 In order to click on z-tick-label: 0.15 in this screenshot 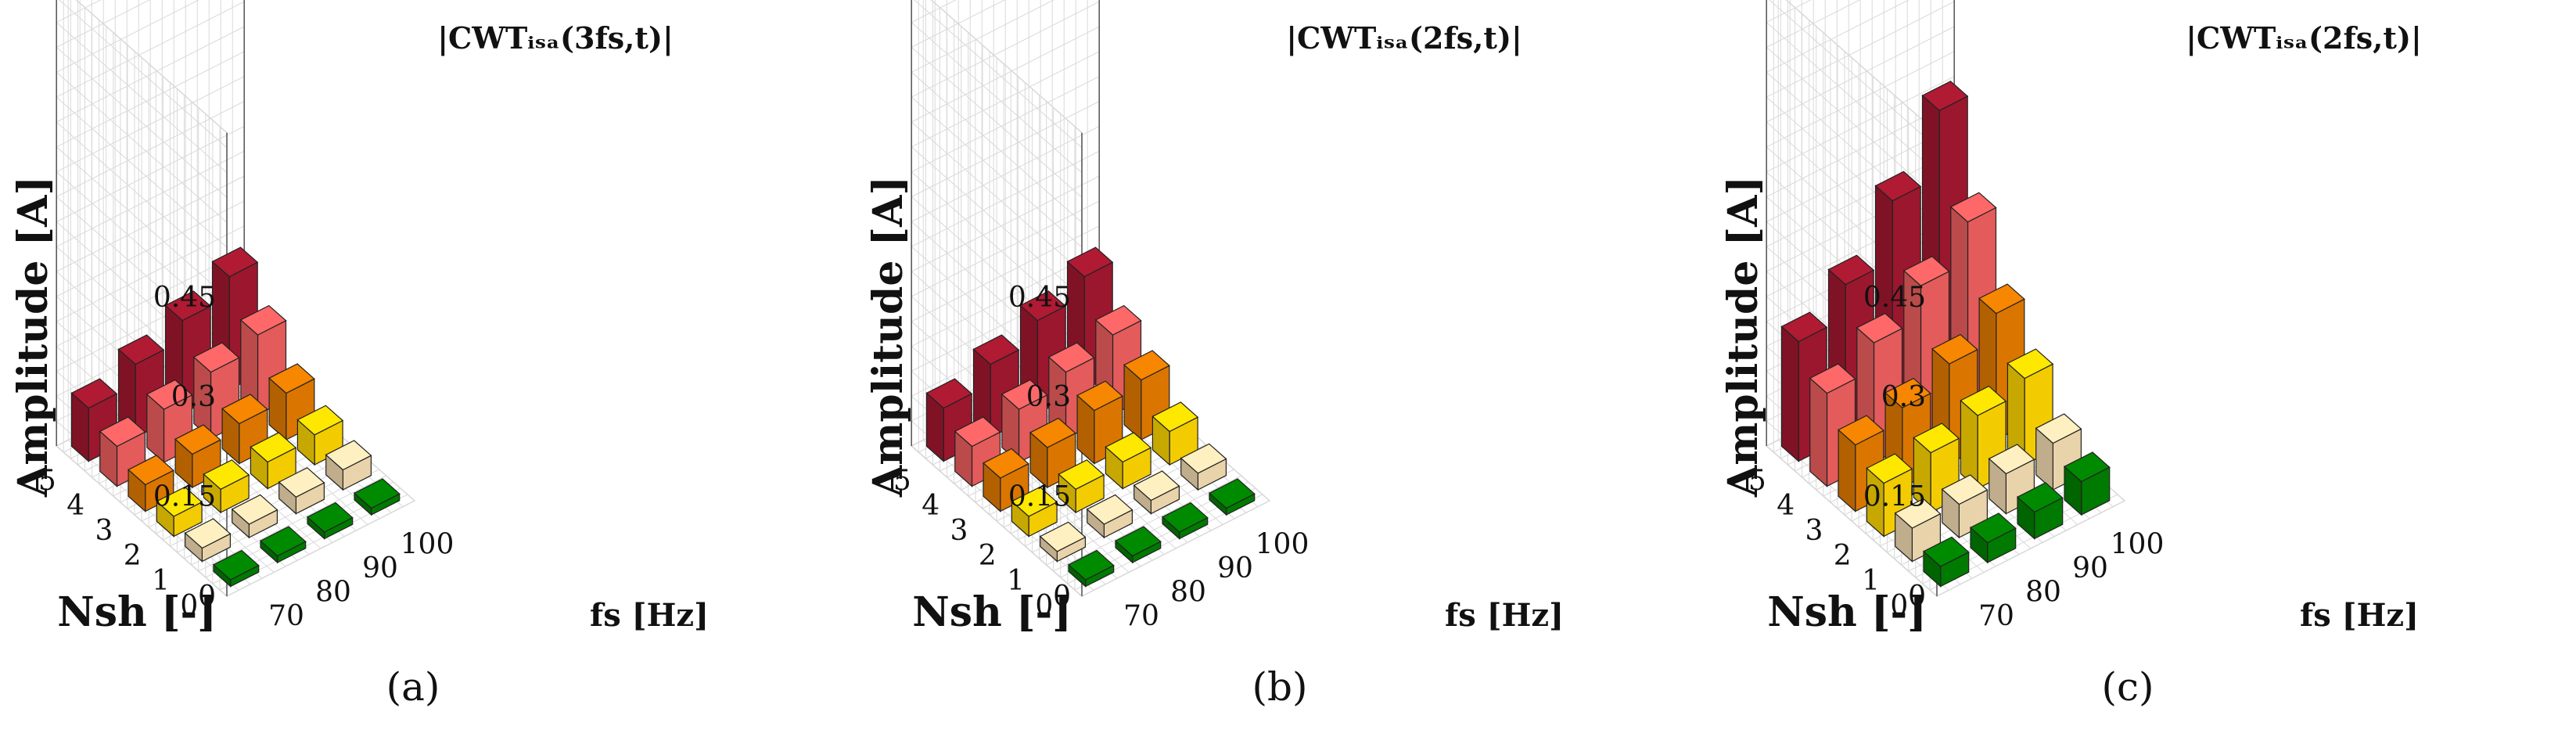, I will do `click(1039, 497)`.